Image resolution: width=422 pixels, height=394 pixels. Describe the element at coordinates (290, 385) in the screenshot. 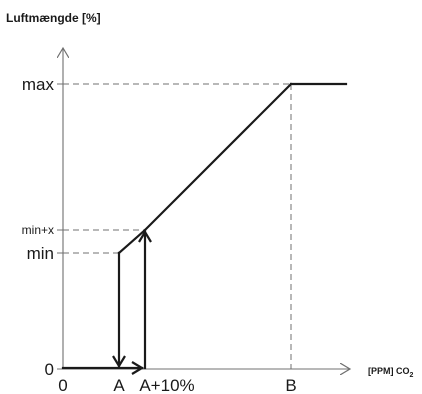

I see `x-tick-label: B` at that location.